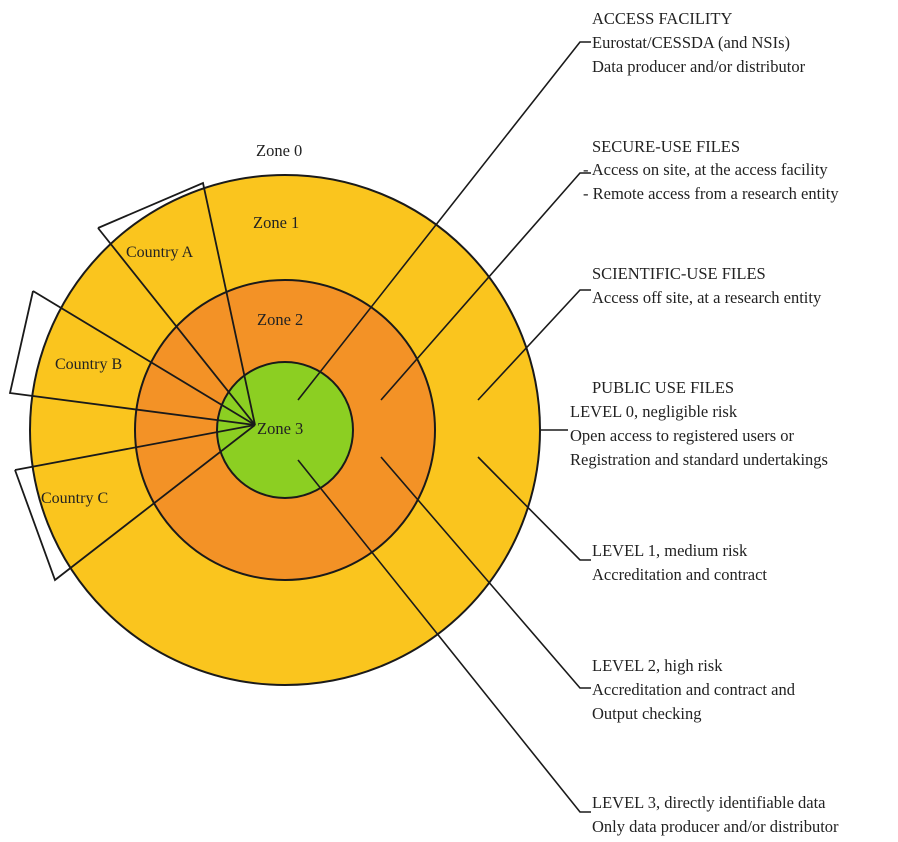 This screenshot has height=842, width=898. Describe the element at coordinates (699, 66) in the screenshot. I see `svg-text:Data producer and/or distribut: Data producer and/or distributor` at that location.